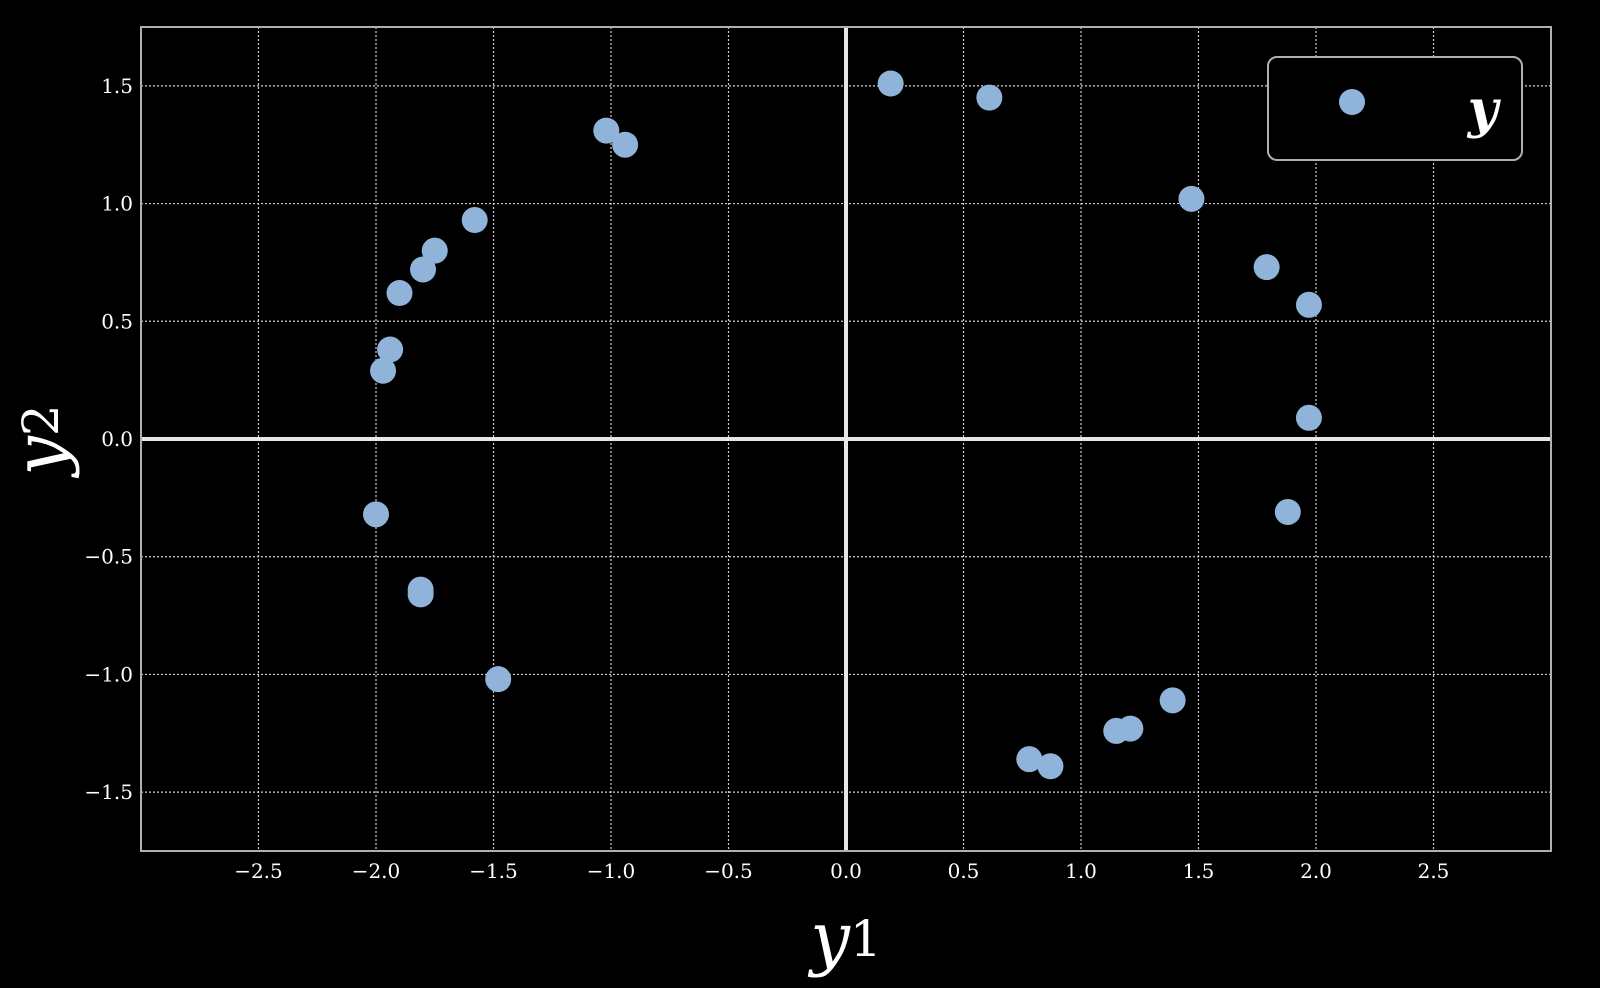  Describe the element at coordinates (117, 86) in the screenshot. I see `y-tick-label: 1.5` at that location.